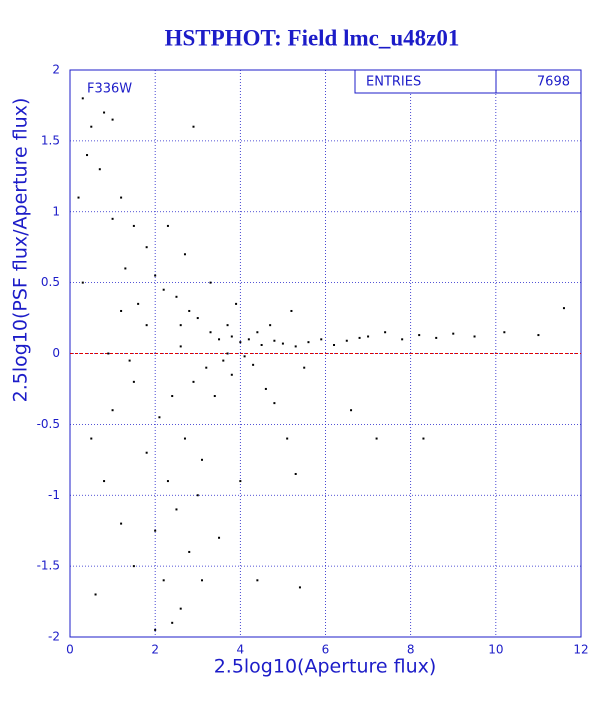 The height and width of the screenshot is (709, 612). I want to click on y-tick-label: 0.5, so click(50, 282).